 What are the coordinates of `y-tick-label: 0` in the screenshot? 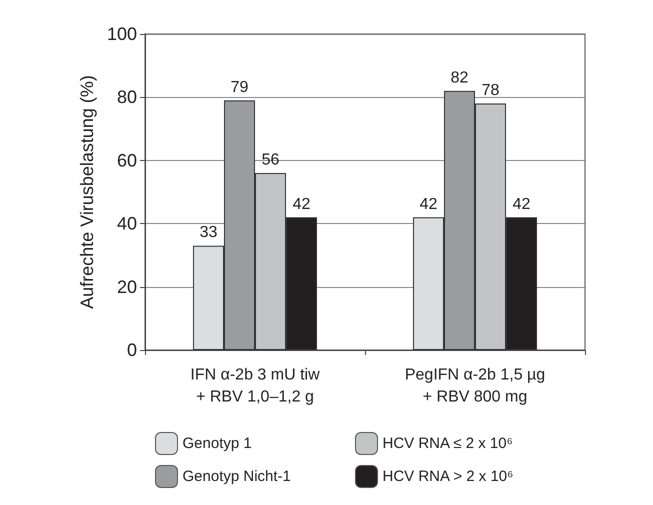 It's located at (131, 350).